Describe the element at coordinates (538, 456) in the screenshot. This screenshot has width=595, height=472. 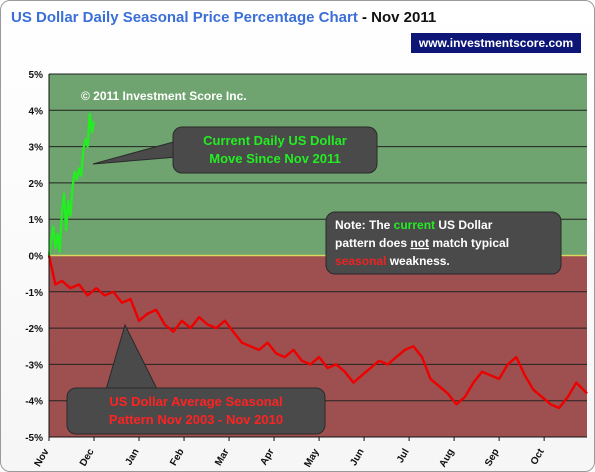
I see `x-tick-label: Oct` at that location.